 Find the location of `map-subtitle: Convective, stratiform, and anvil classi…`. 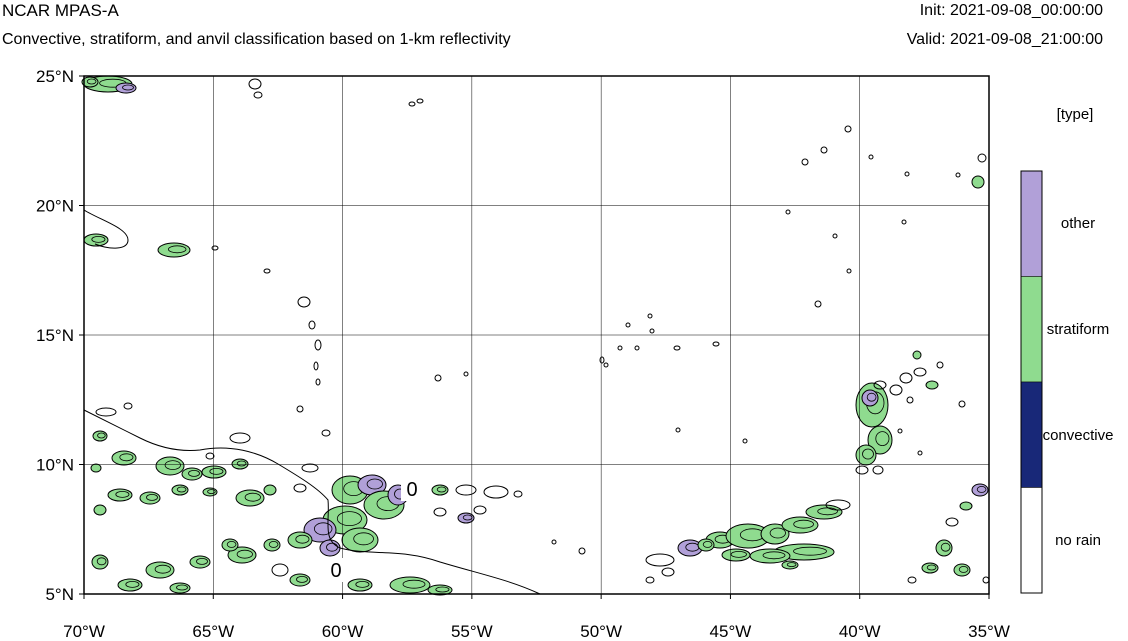

map-subtitle: Convective, stratiform, and anvil classi… is located at coordinates (256, 39).